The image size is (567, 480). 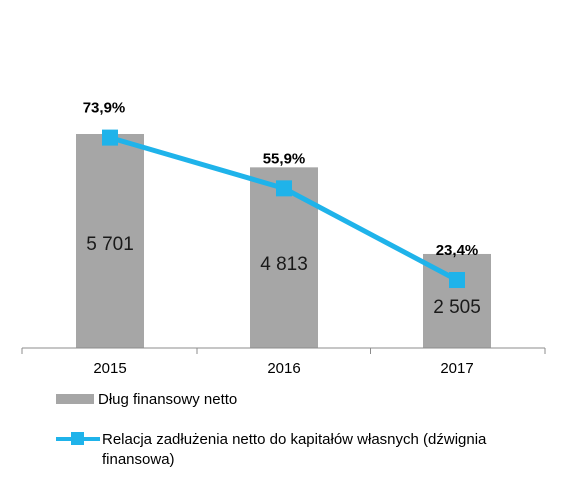 What do you see at coordinates (284, 264) in the screenshot?
I see `bar-value-label: 4 813` at bounding box center [284, 264].